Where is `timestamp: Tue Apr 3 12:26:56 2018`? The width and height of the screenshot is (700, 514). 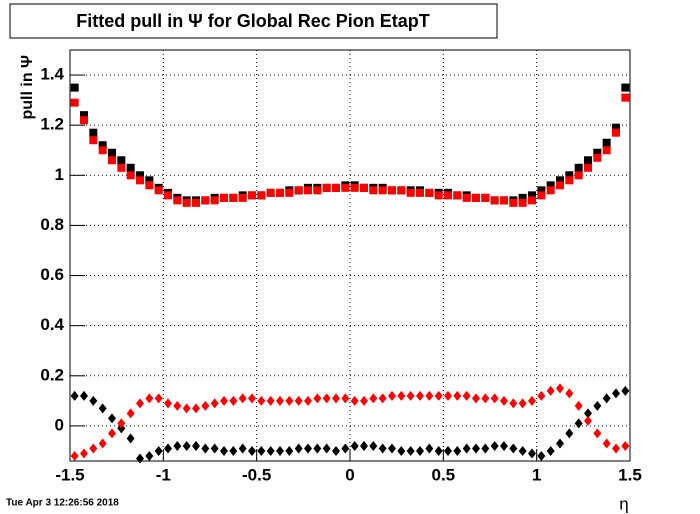 timestamp: Tue Apr 3 12:26:56 2018 is located at coordinates (62, 503).